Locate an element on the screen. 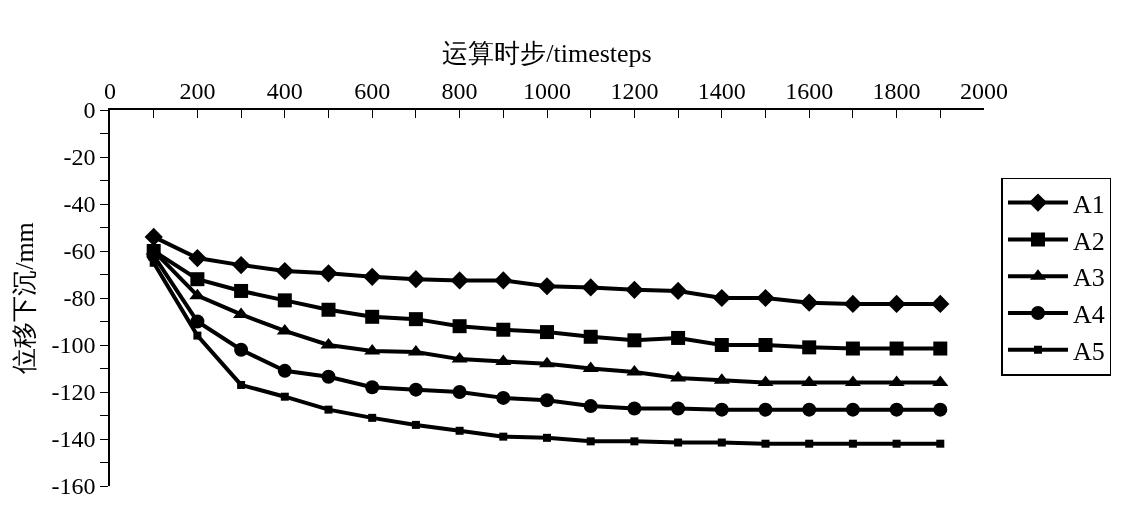  x-tick-label: 600 is located at coordinates (372, 90).